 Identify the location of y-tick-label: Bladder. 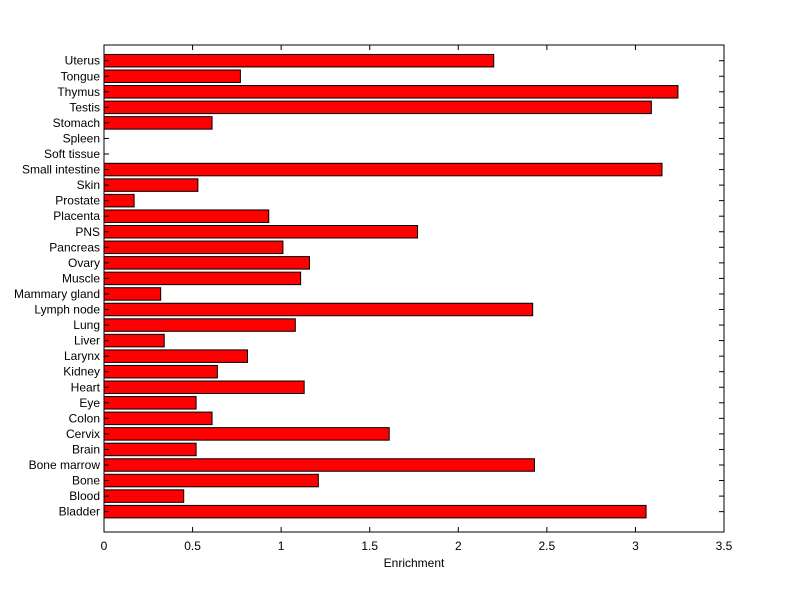
(79, 512).